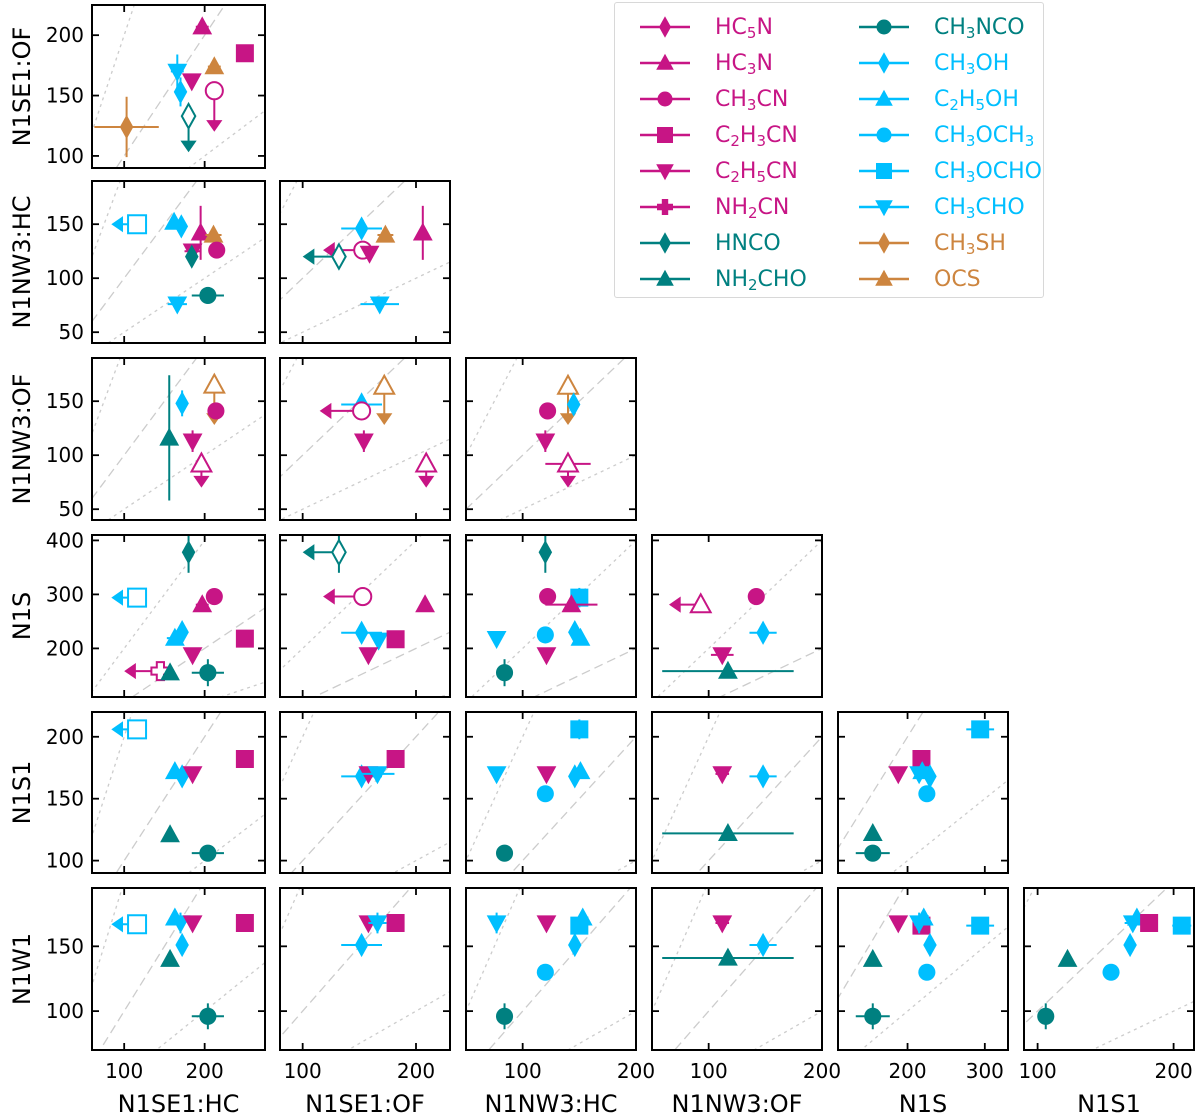 This screenshot has height=1114, width=1200. What do you see at coordinates (744, 28) in the screenshot?
I see `legend-label: HC5N` at bounding box center [744, 28].